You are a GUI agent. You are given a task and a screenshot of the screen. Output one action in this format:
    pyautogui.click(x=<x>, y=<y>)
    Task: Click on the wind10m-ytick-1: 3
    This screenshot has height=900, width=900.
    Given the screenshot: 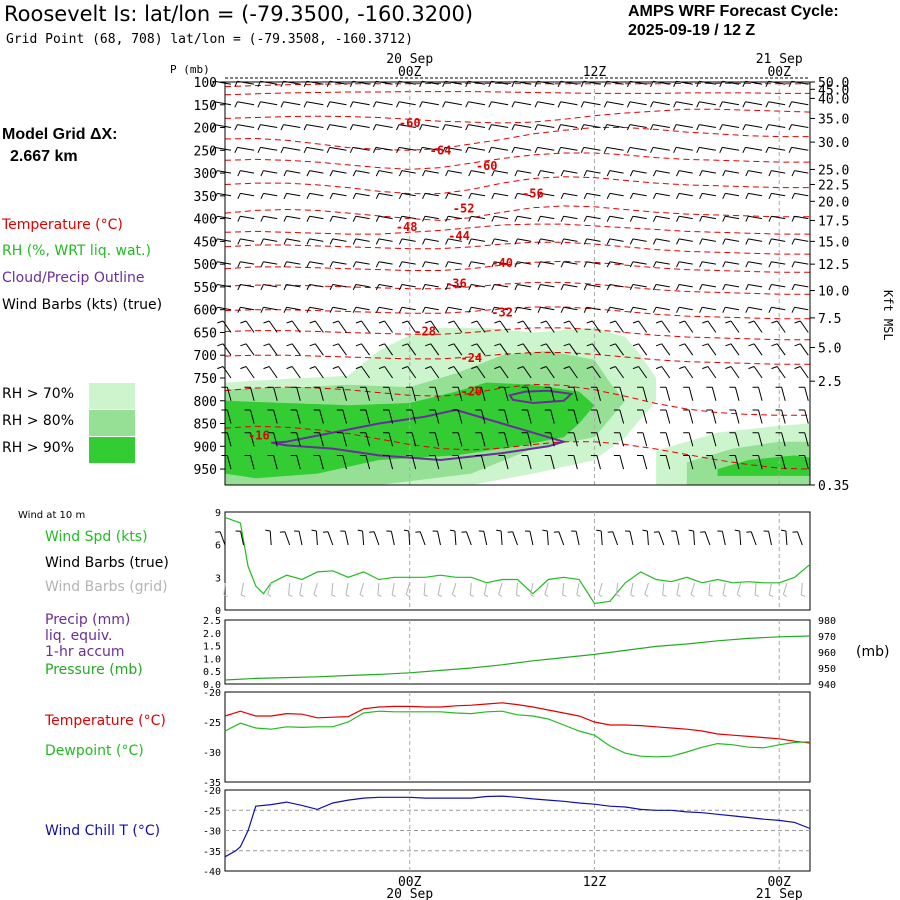 What is the action you would take?
    pyautogui.click(x=218, y=578)
    